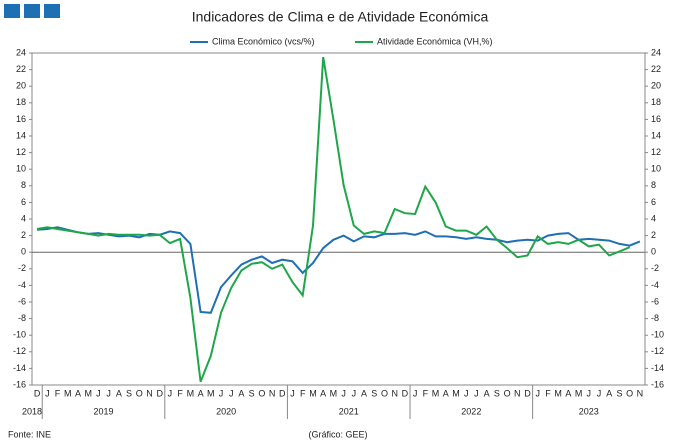 The height and width of the screenshot is (448, 679). Describe the element at coordinates (656, 152) in the screenshot. I see `y2-tick-label: 12` at that location.